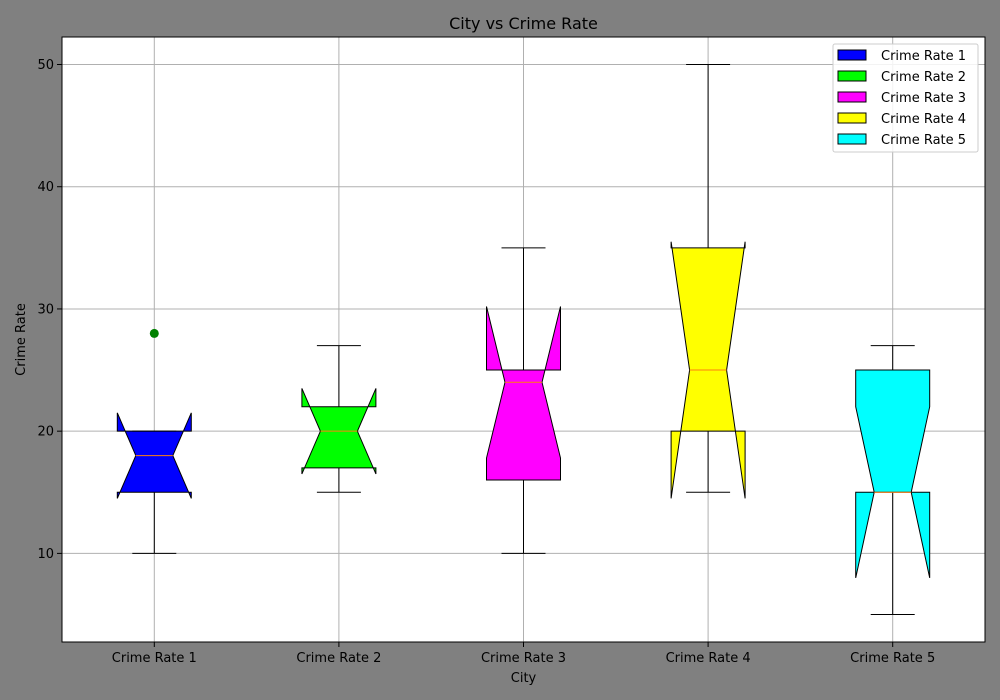  Describe the element at coordinates (45, 554) in the screenshot. I see `y-tick-label: 10` at that location.